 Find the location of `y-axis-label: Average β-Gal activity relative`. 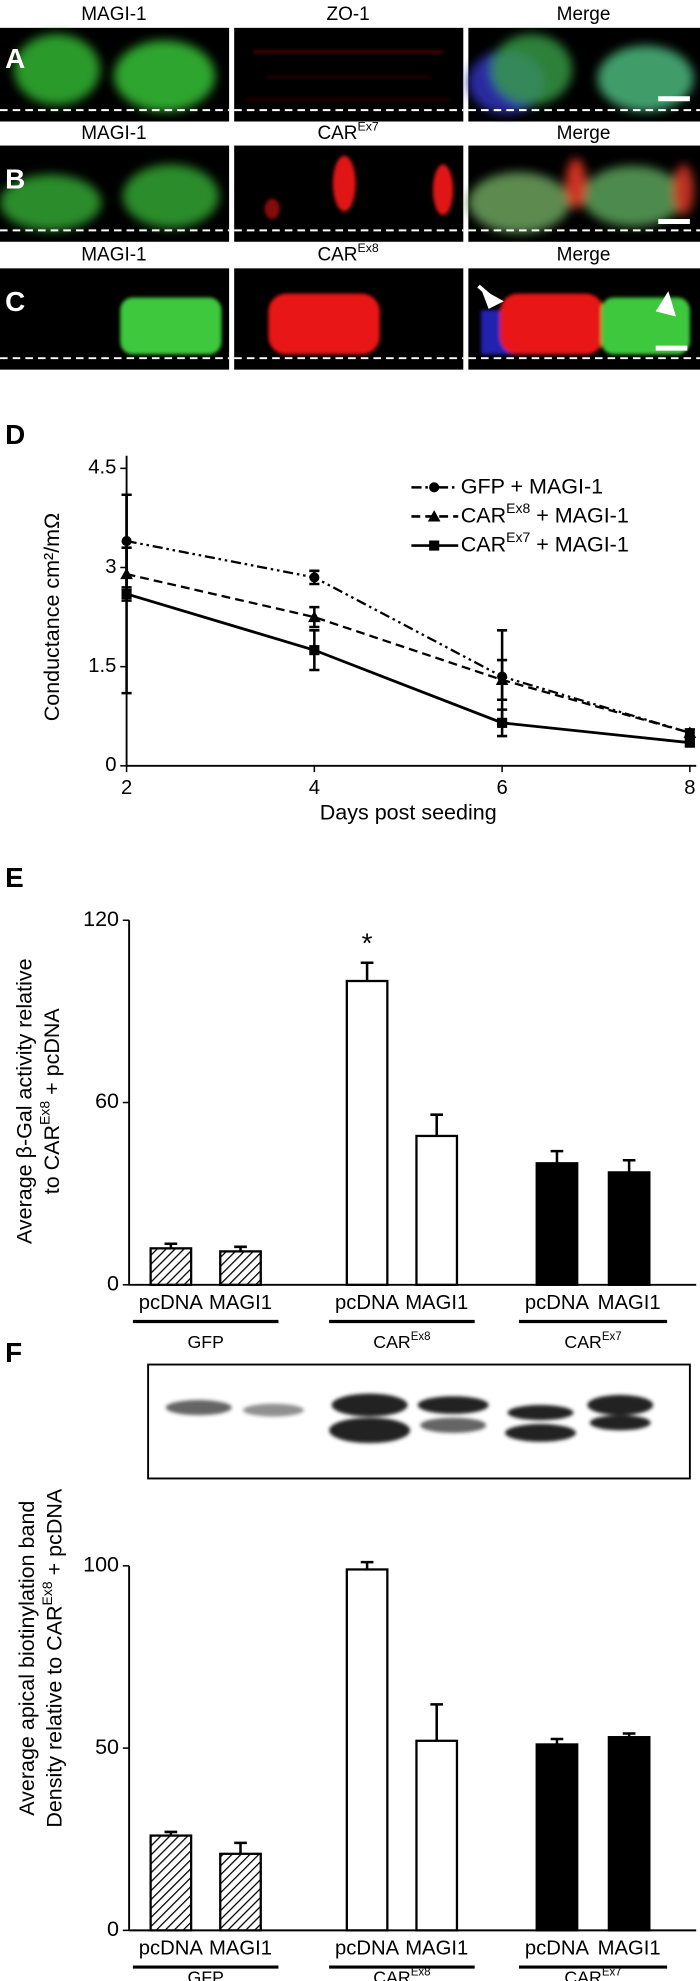

y-axis-label: Average β-Gal activity relative is located at coordinates (24, 1101).